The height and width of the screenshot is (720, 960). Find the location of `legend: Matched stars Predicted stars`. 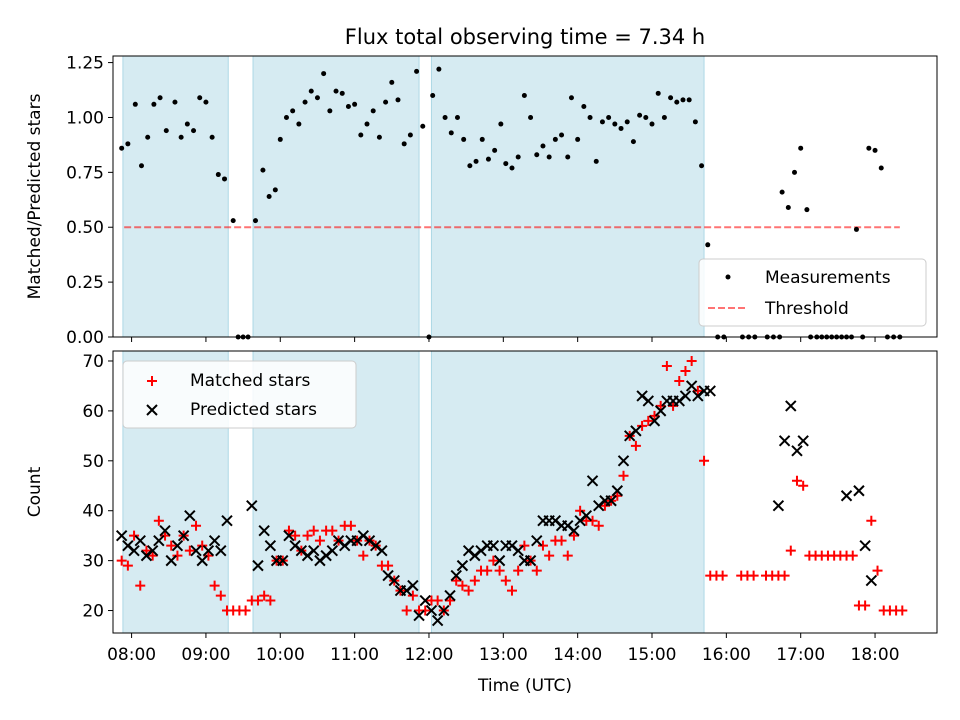

legend: Matched stars Predicted stars is located at coordinates (239, 394).